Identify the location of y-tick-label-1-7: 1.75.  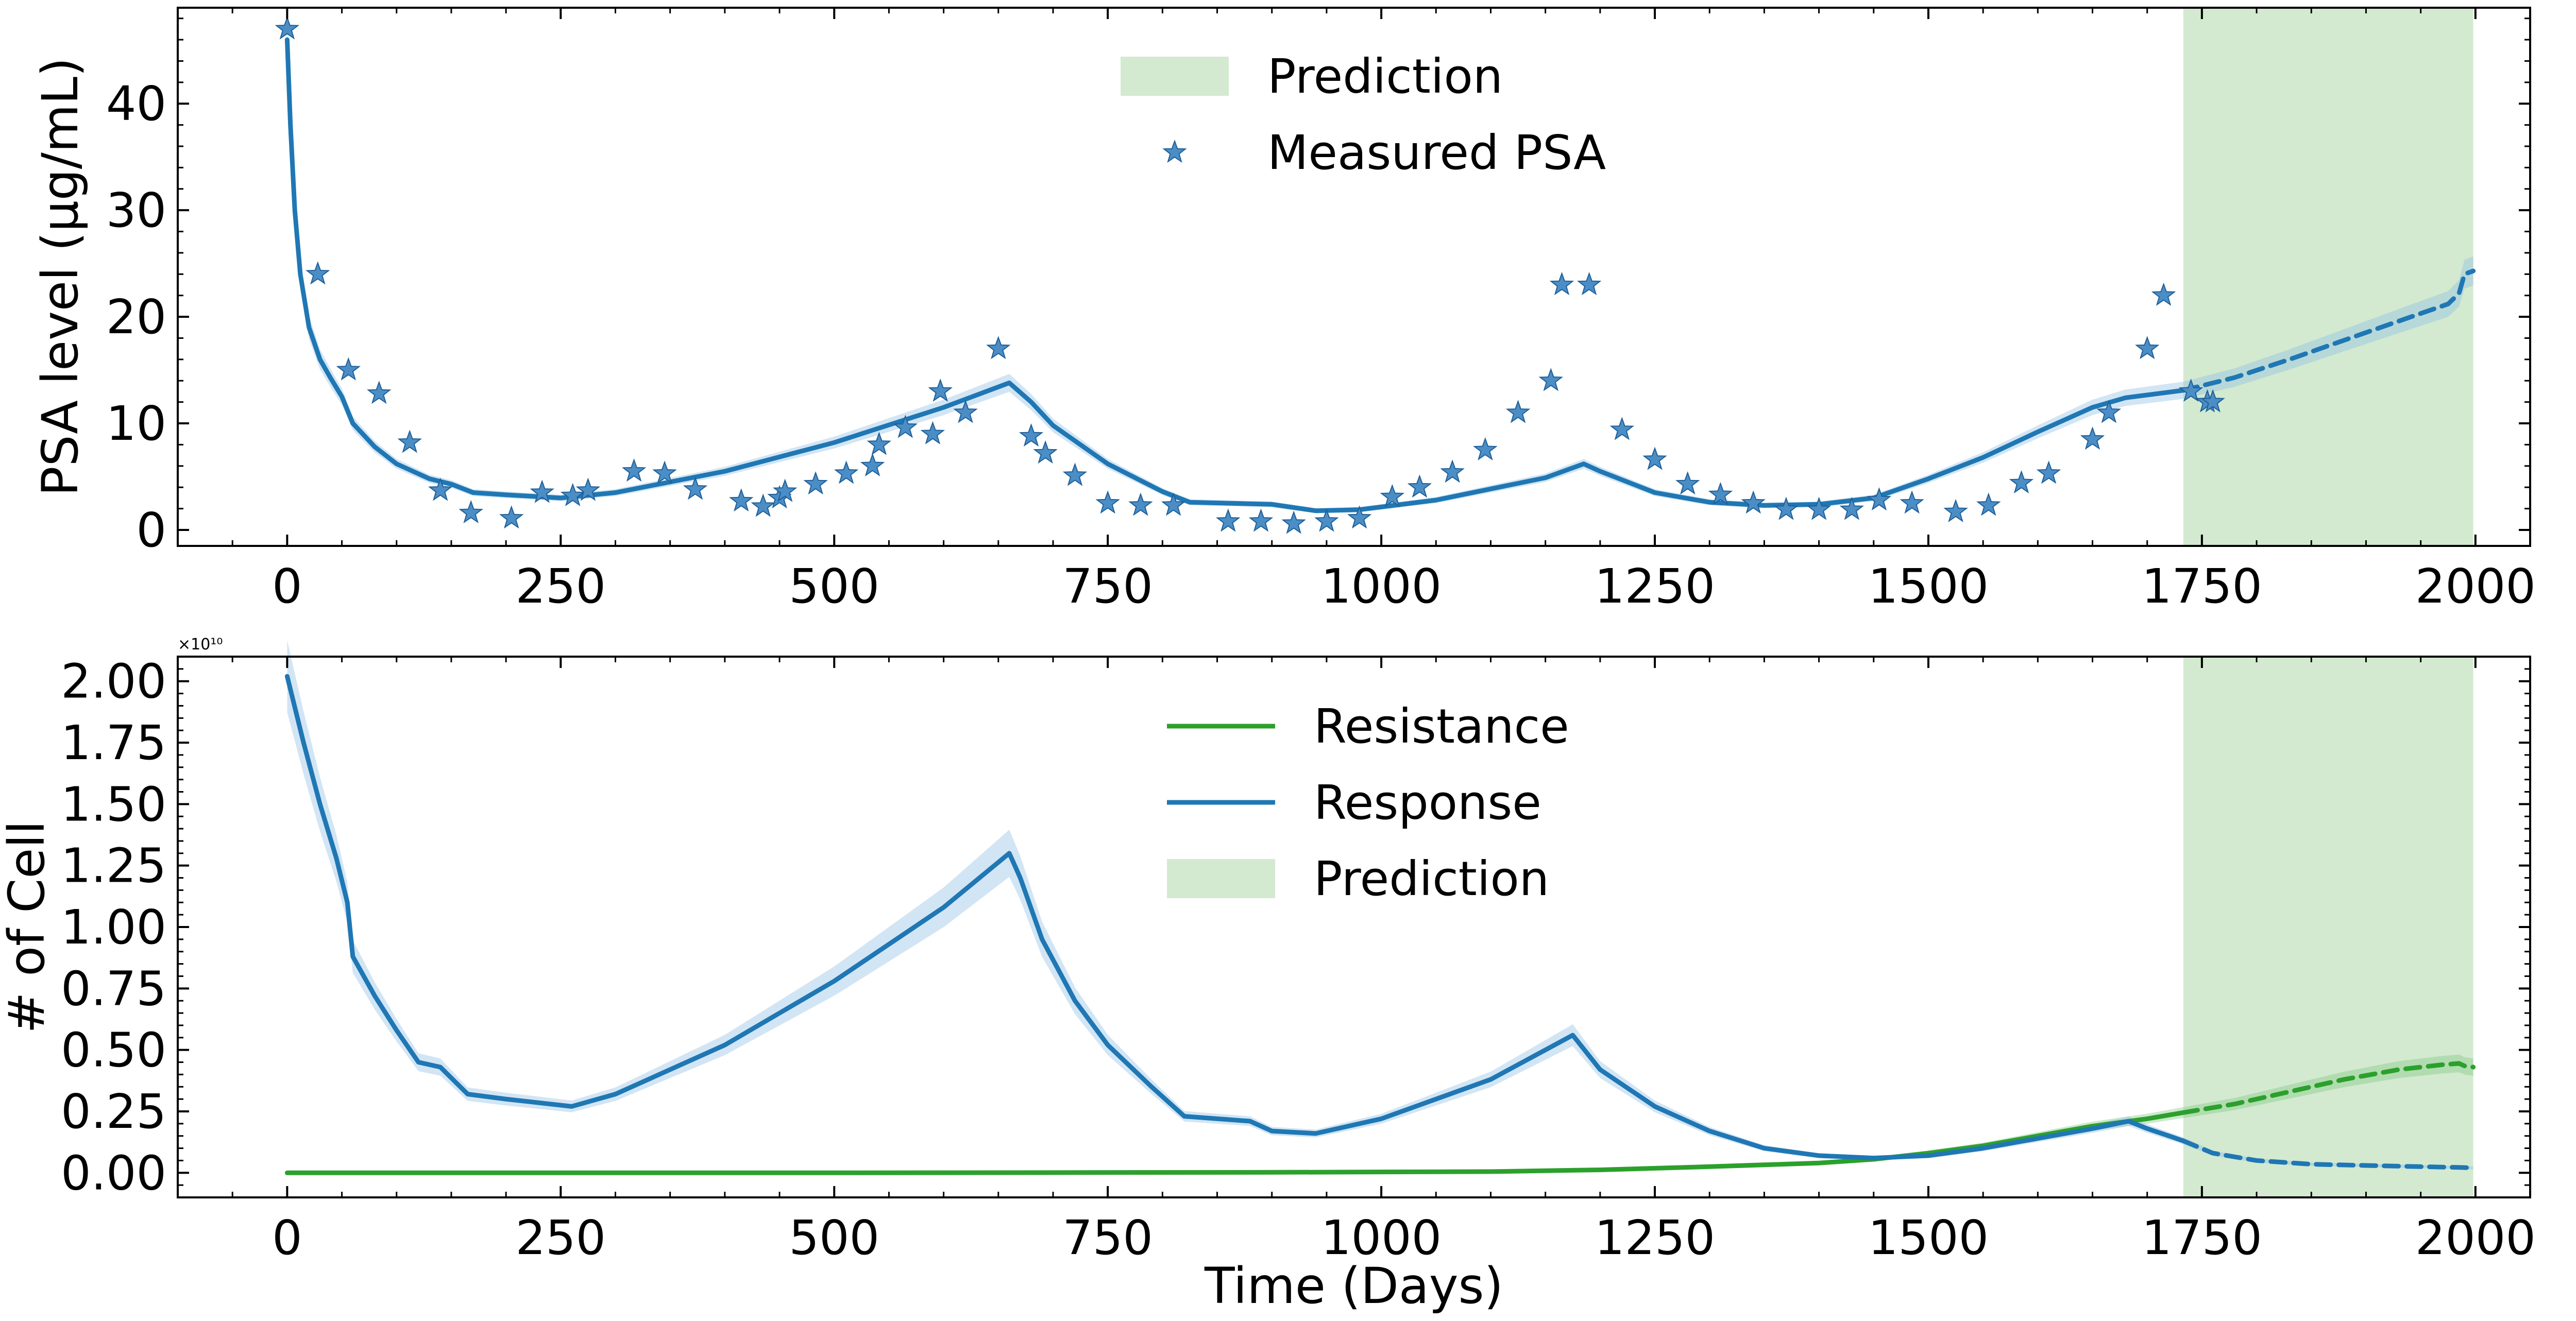
(113, 742).